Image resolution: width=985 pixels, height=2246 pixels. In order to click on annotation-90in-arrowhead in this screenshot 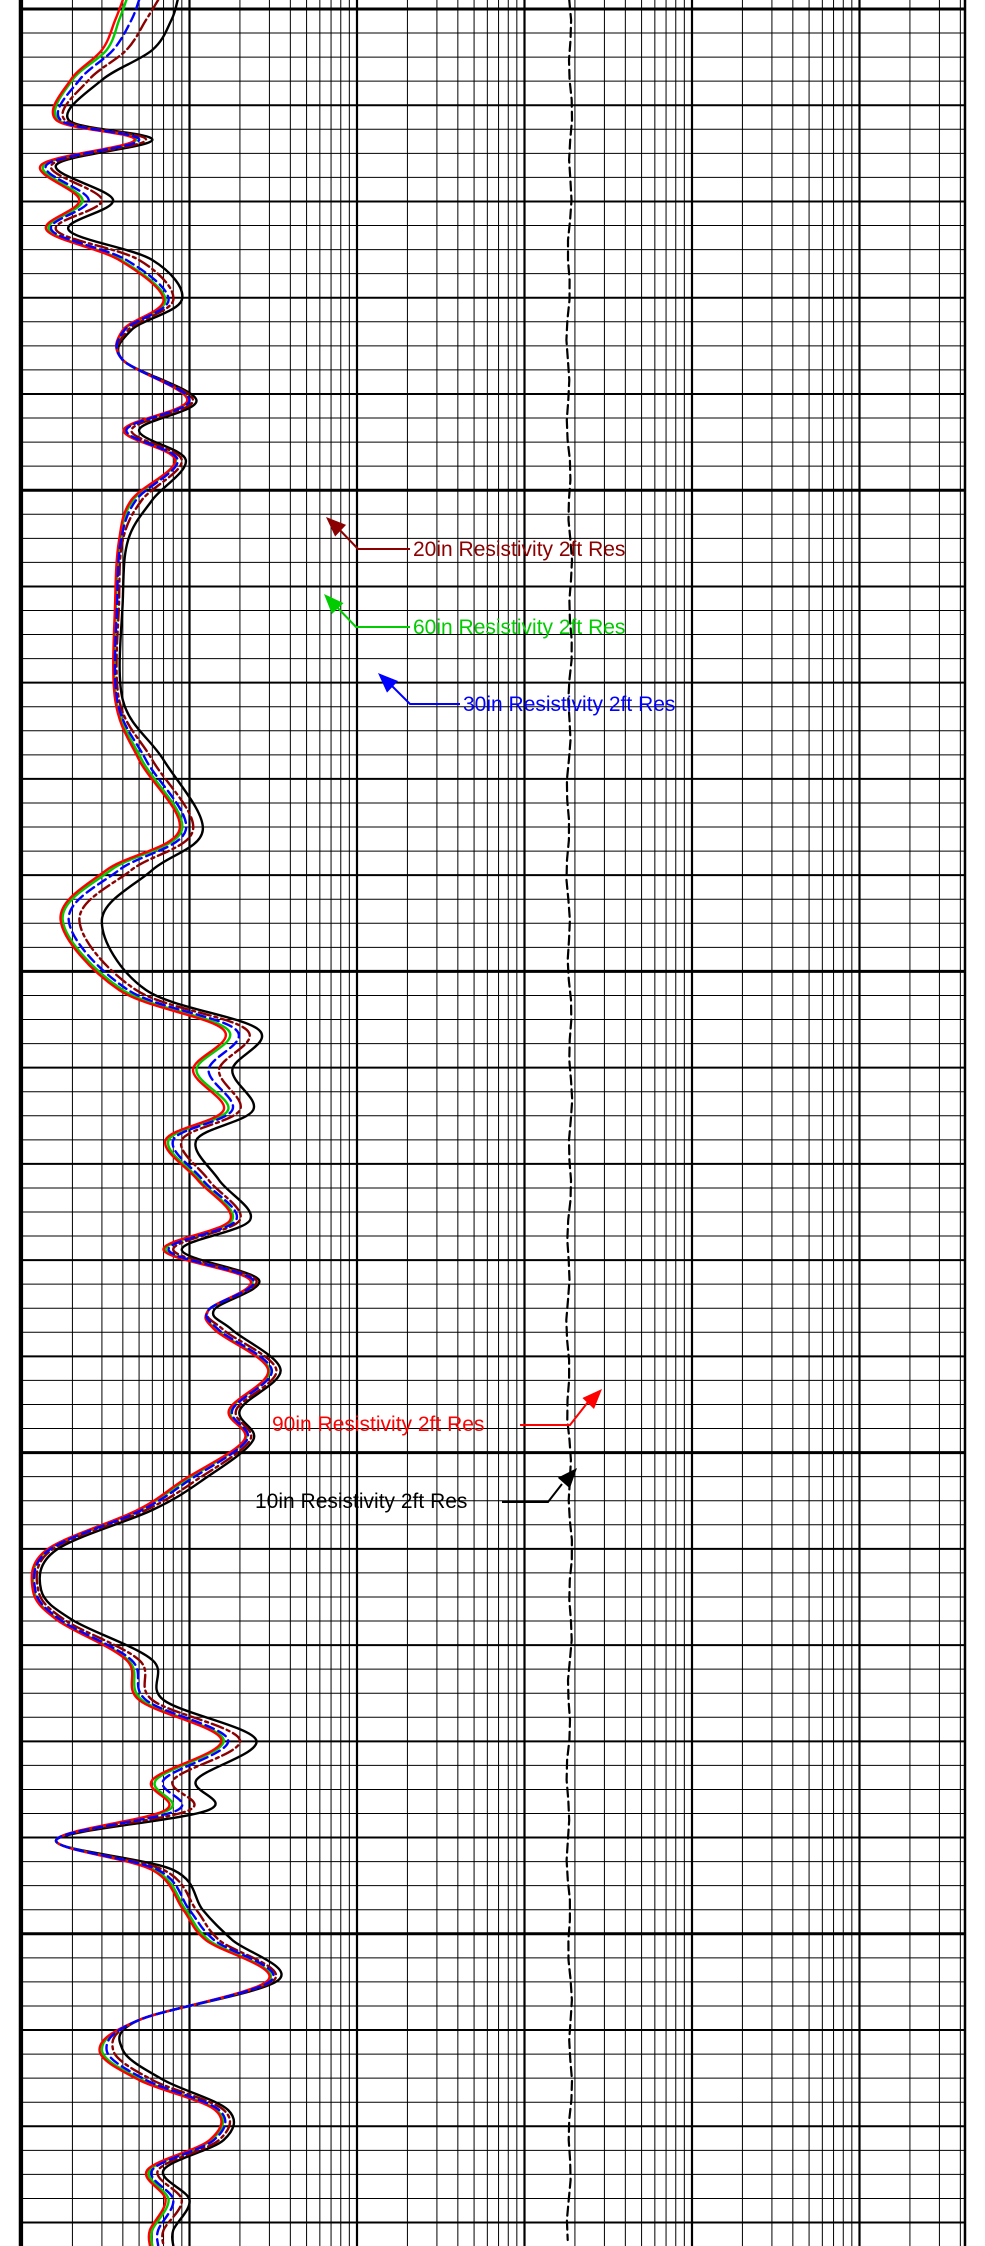, I will do `click(592, 1399)`.